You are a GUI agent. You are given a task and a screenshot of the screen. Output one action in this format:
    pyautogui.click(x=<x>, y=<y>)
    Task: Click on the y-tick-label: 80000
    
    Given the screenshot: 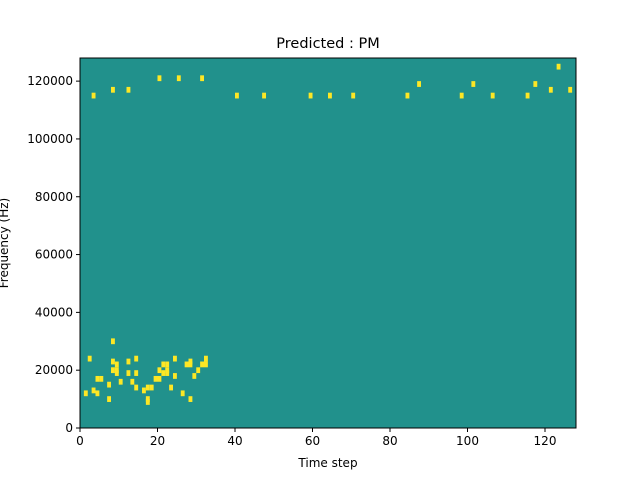 What is the action you would take?
    pyautogui.click(x=54, y=197)
    